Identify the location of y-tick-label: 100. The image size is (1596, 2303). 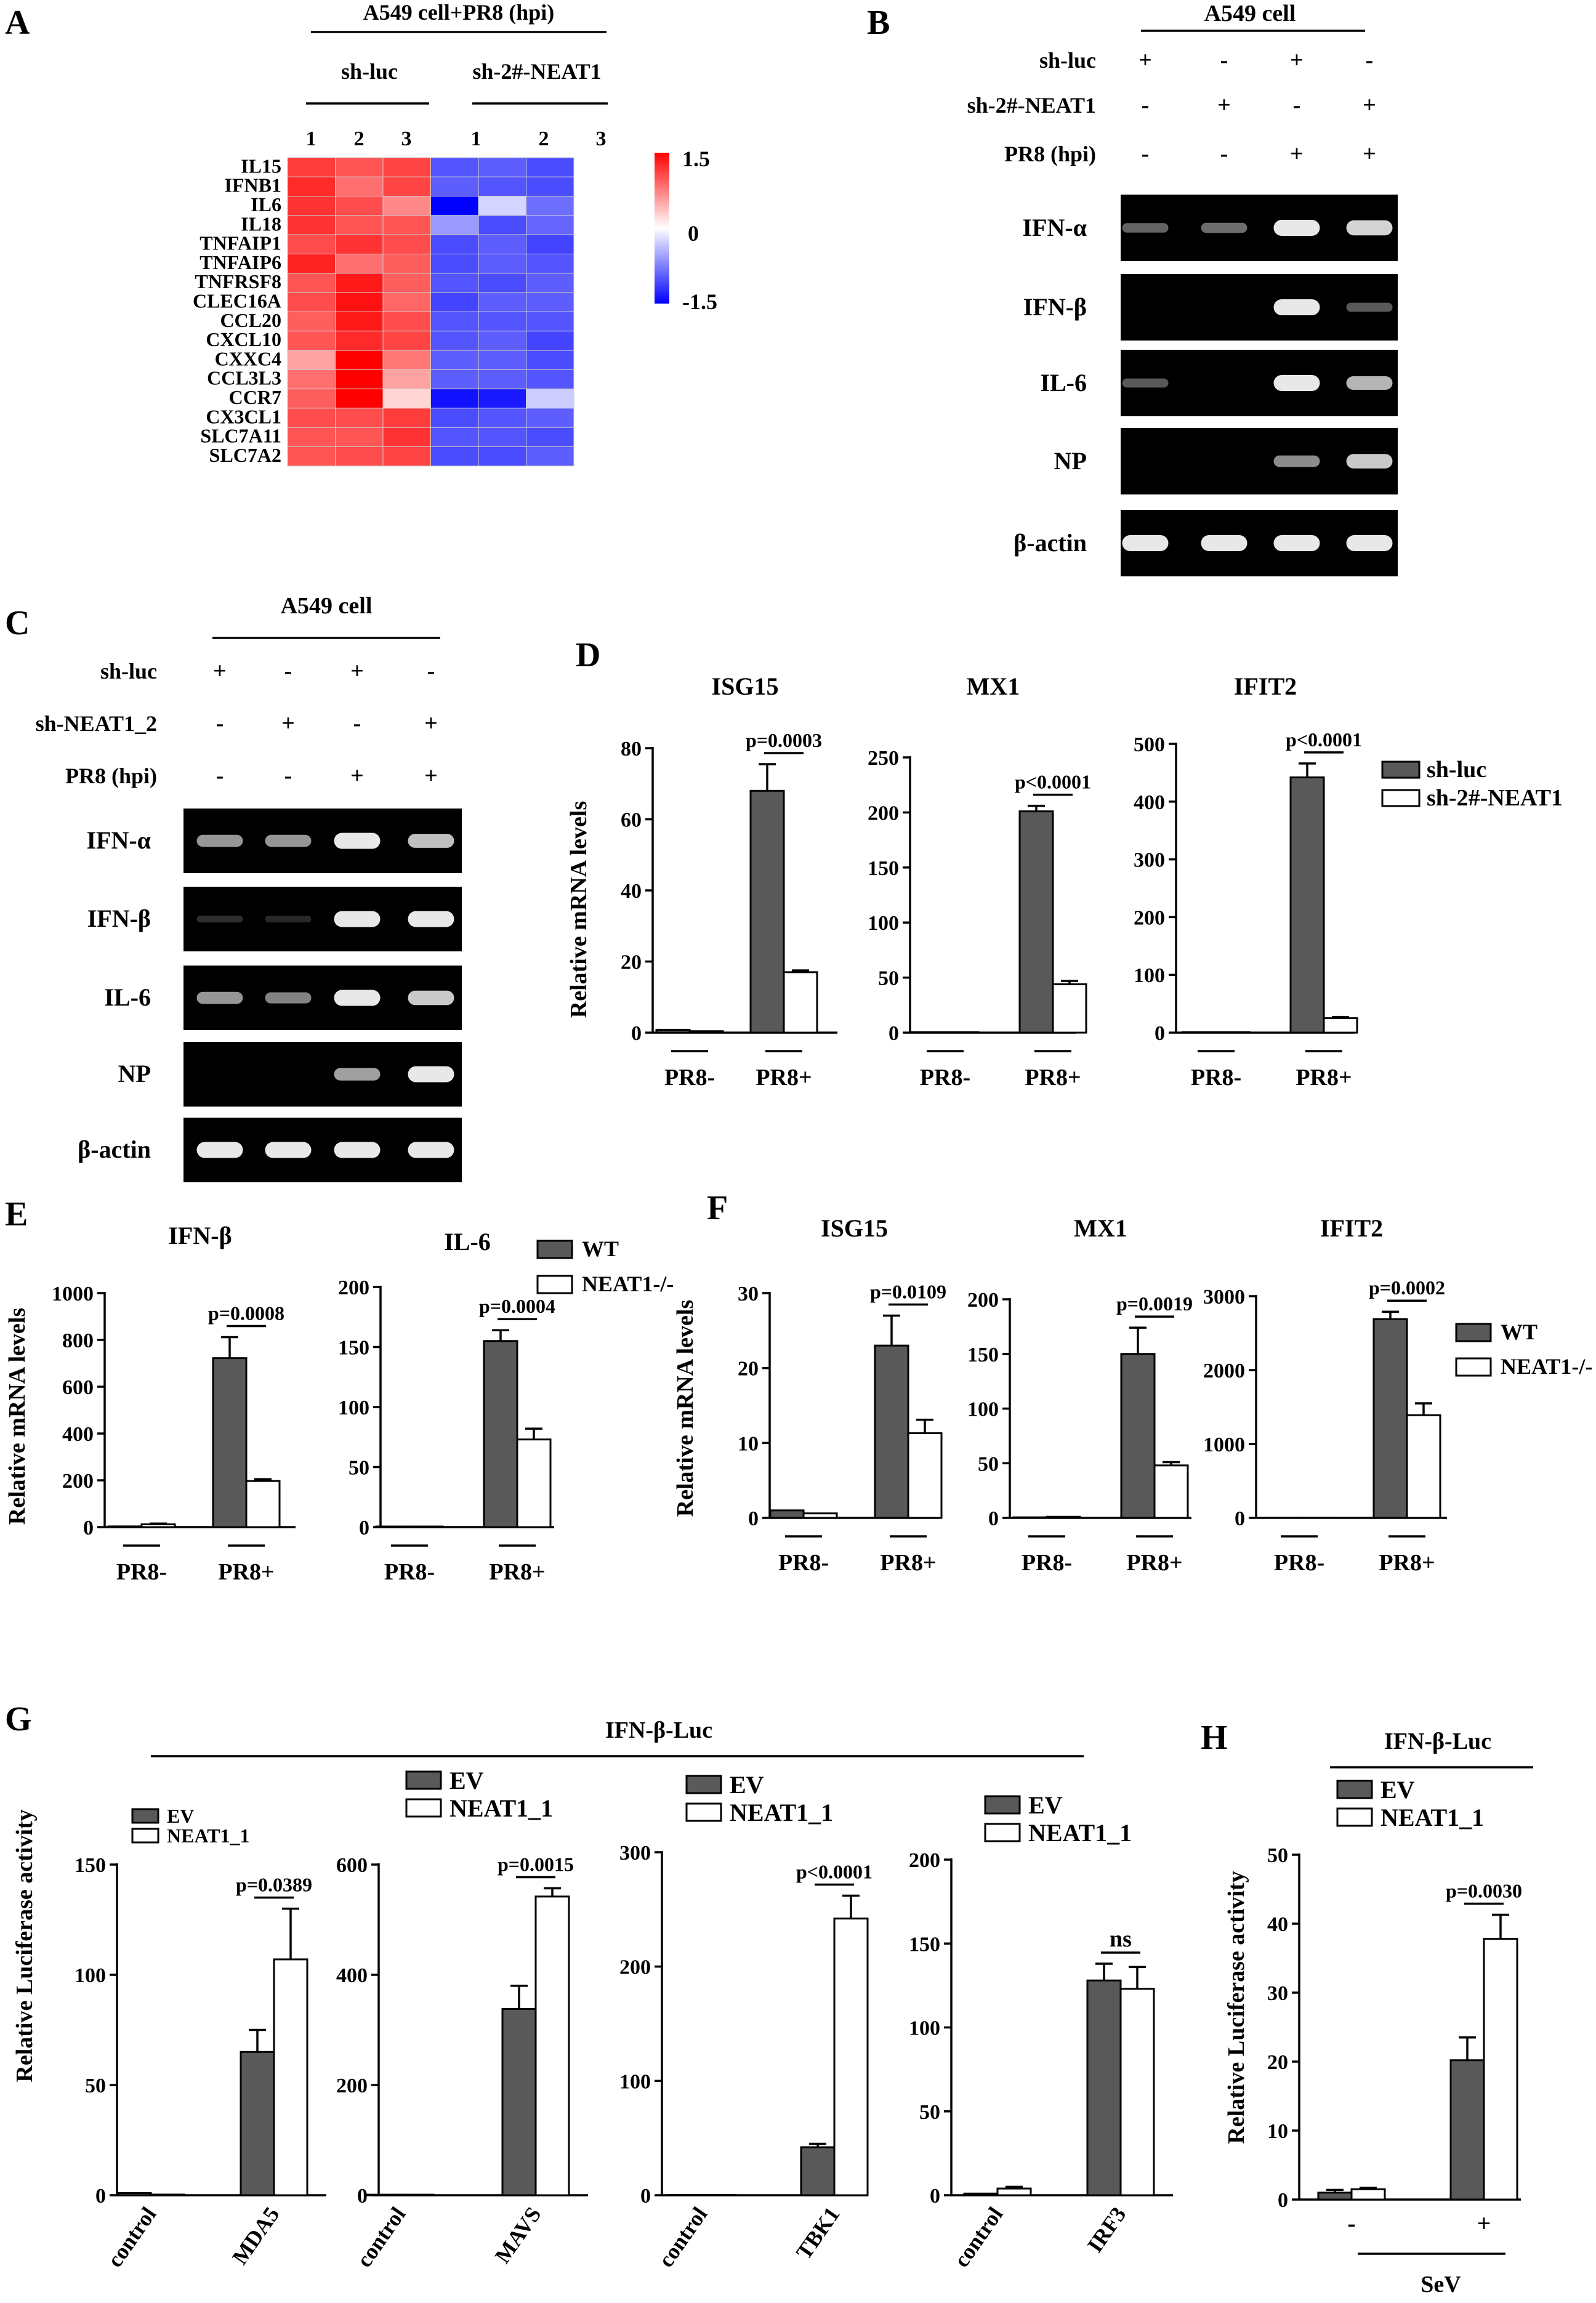
(1149, 975).